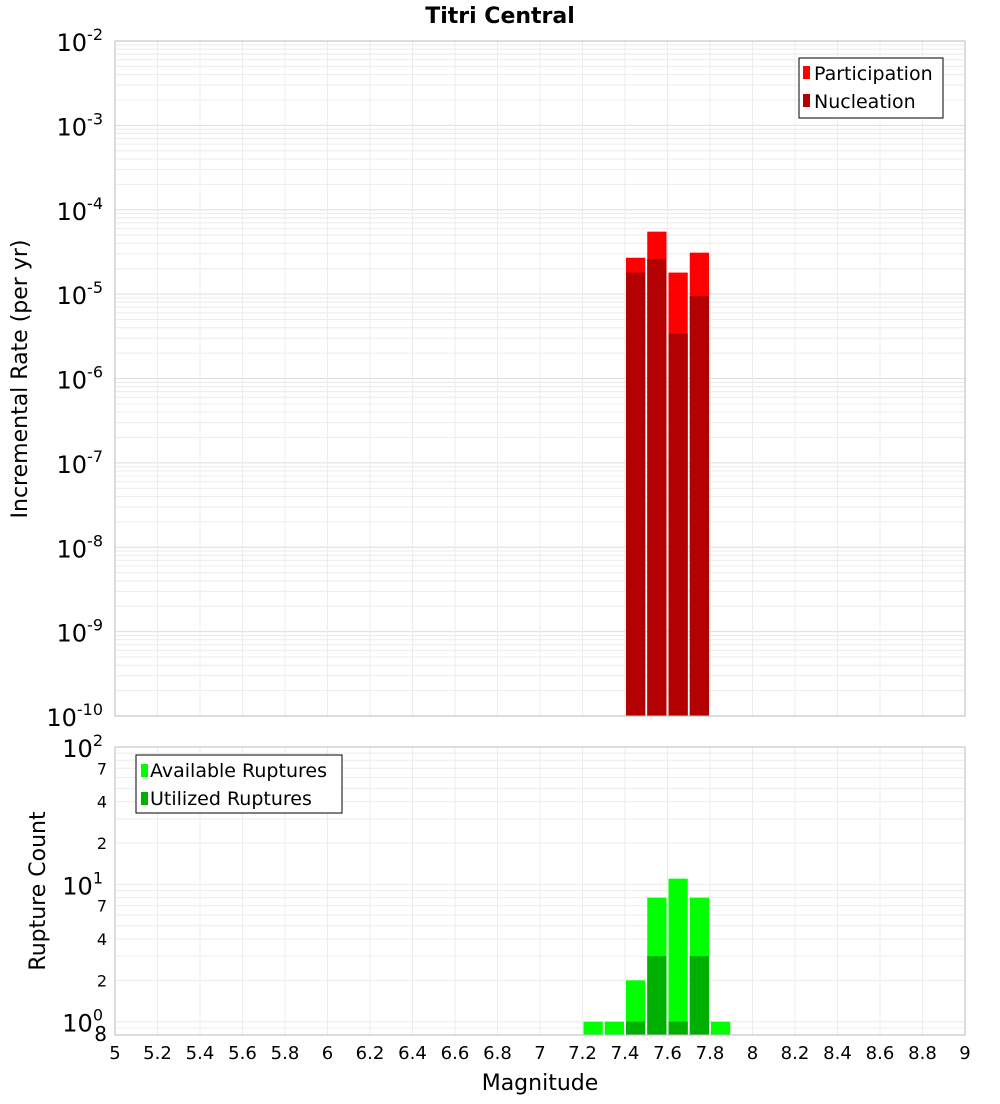 This screenshot has height=1104, width=1000. Describe the element at coordinates (114, 1053) in the screenshot. I see `x-tick-label: 5` at that location.